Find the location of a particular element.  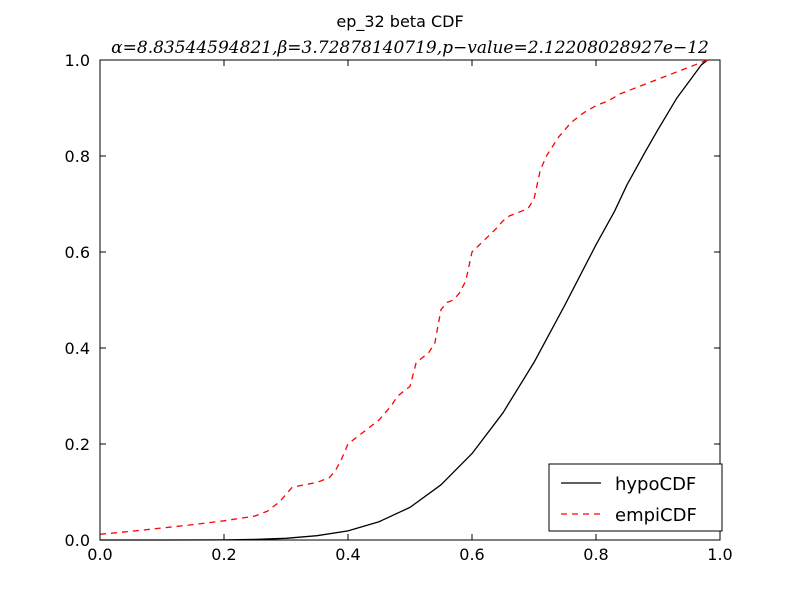

x-tick-label: 0.6 is located at coordinates (471, 554).